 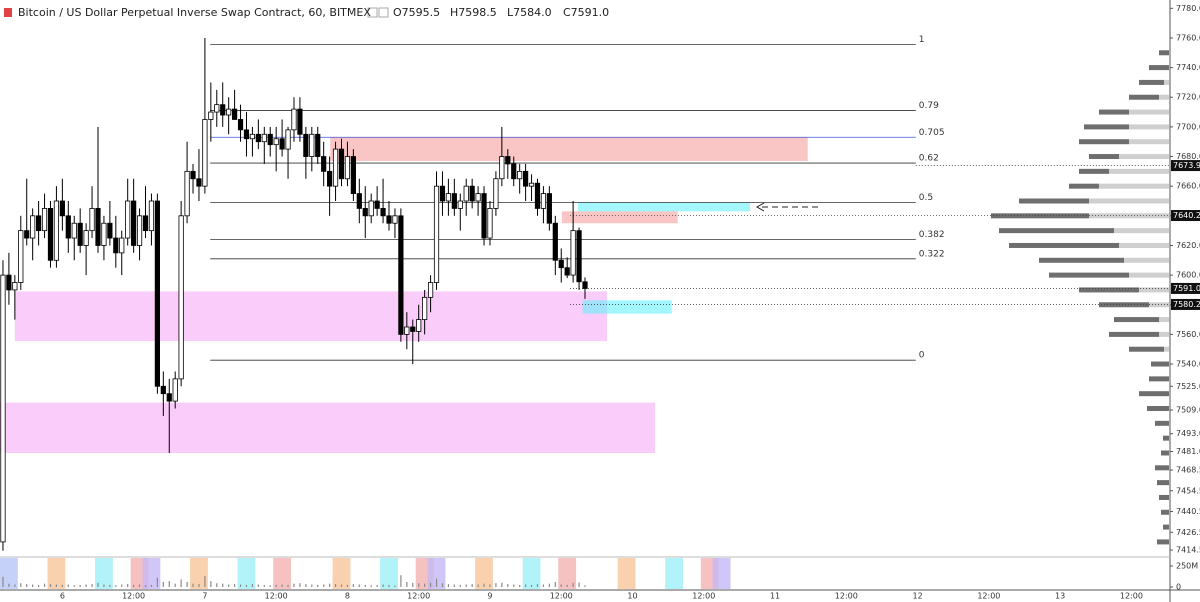 What do you see at coordinates (788, 207) in the screenshot?
I see `arrow` at bounding box center [788, 207].